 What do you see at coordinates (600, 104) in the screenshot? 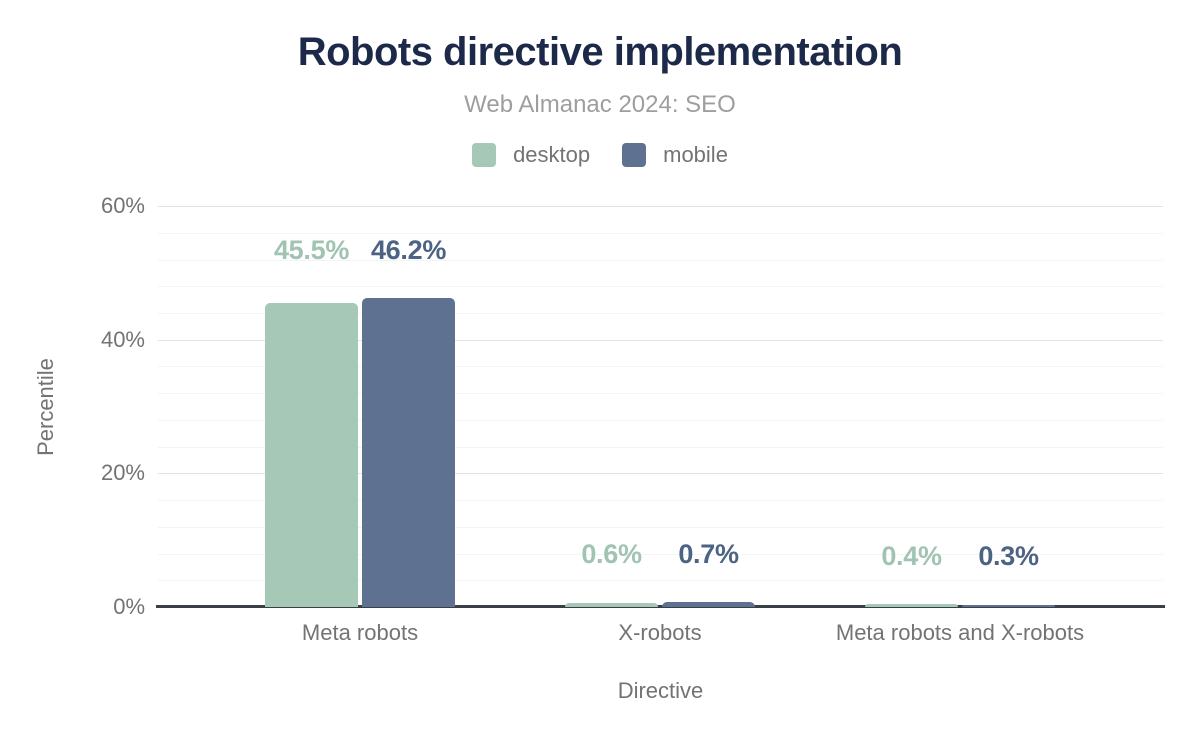
I see `chart-subtitle: Web Almanac 2024: SEO` at bounding box center [600, 104].